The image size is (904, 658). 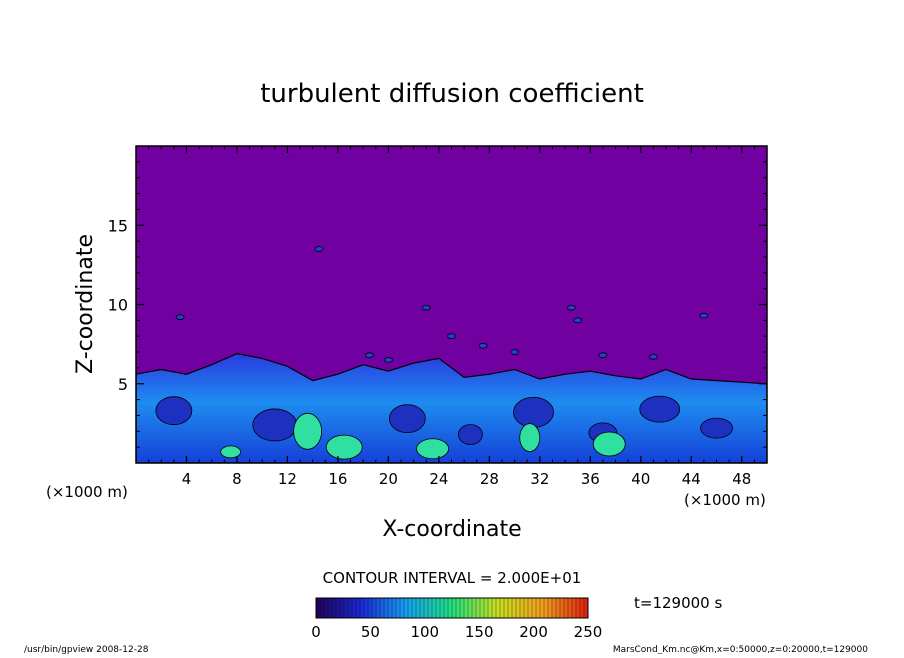 What do you see at coordinates (187, 479) in the screenshot?
I see `x-tick-label: 4` at bounding box center [187, 479].